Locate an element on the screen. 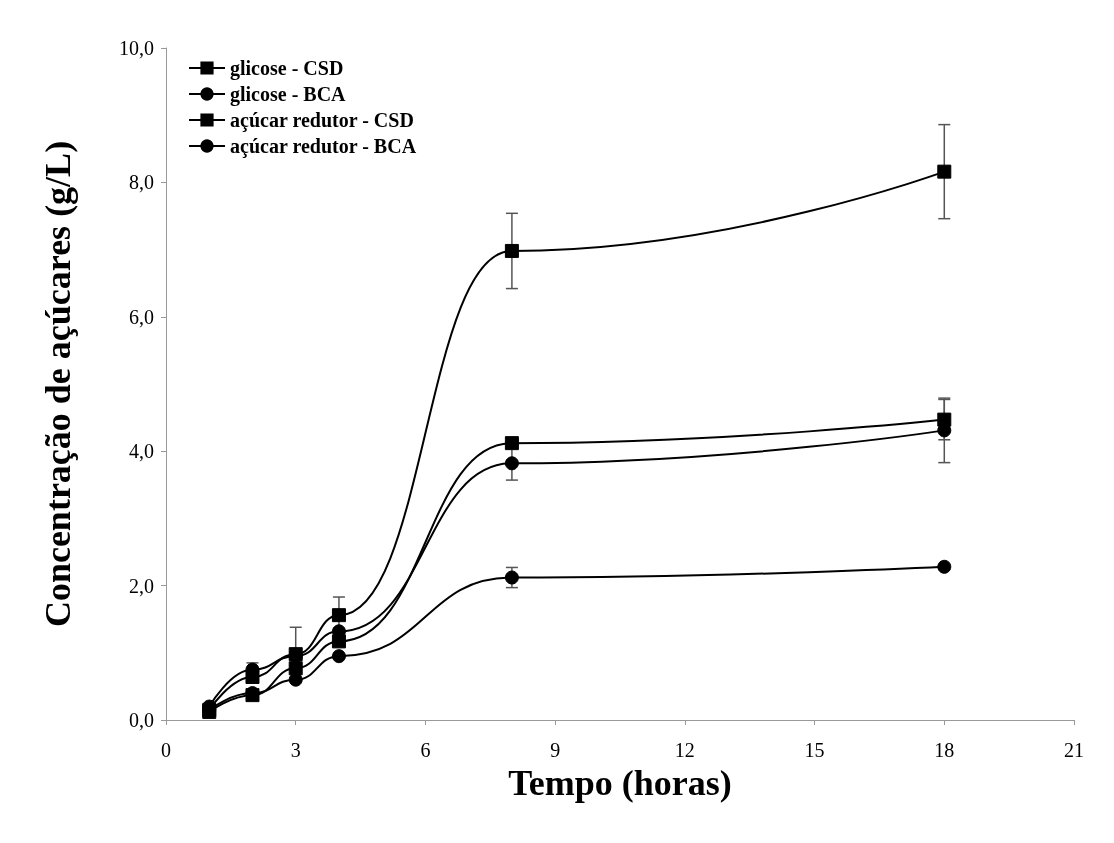 The image size is (1114, 843). x-tick-label: 12 is located at coordinates (684, 750).